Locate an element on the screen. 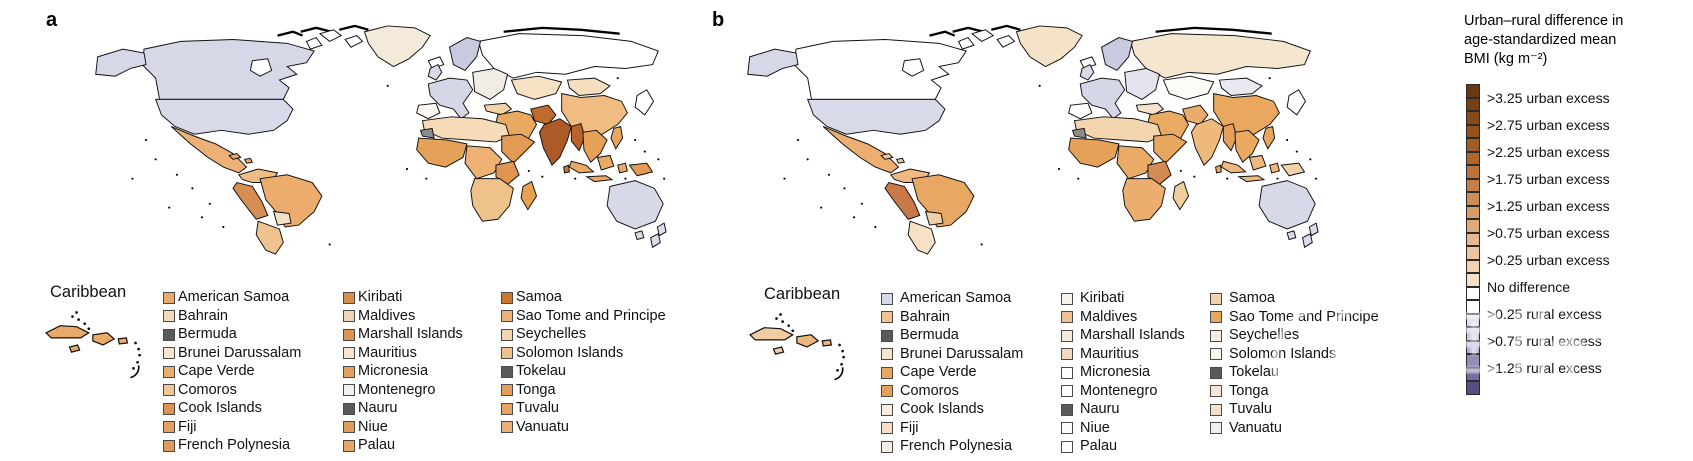  island-name: Niue is located at coordinates (373, 426).